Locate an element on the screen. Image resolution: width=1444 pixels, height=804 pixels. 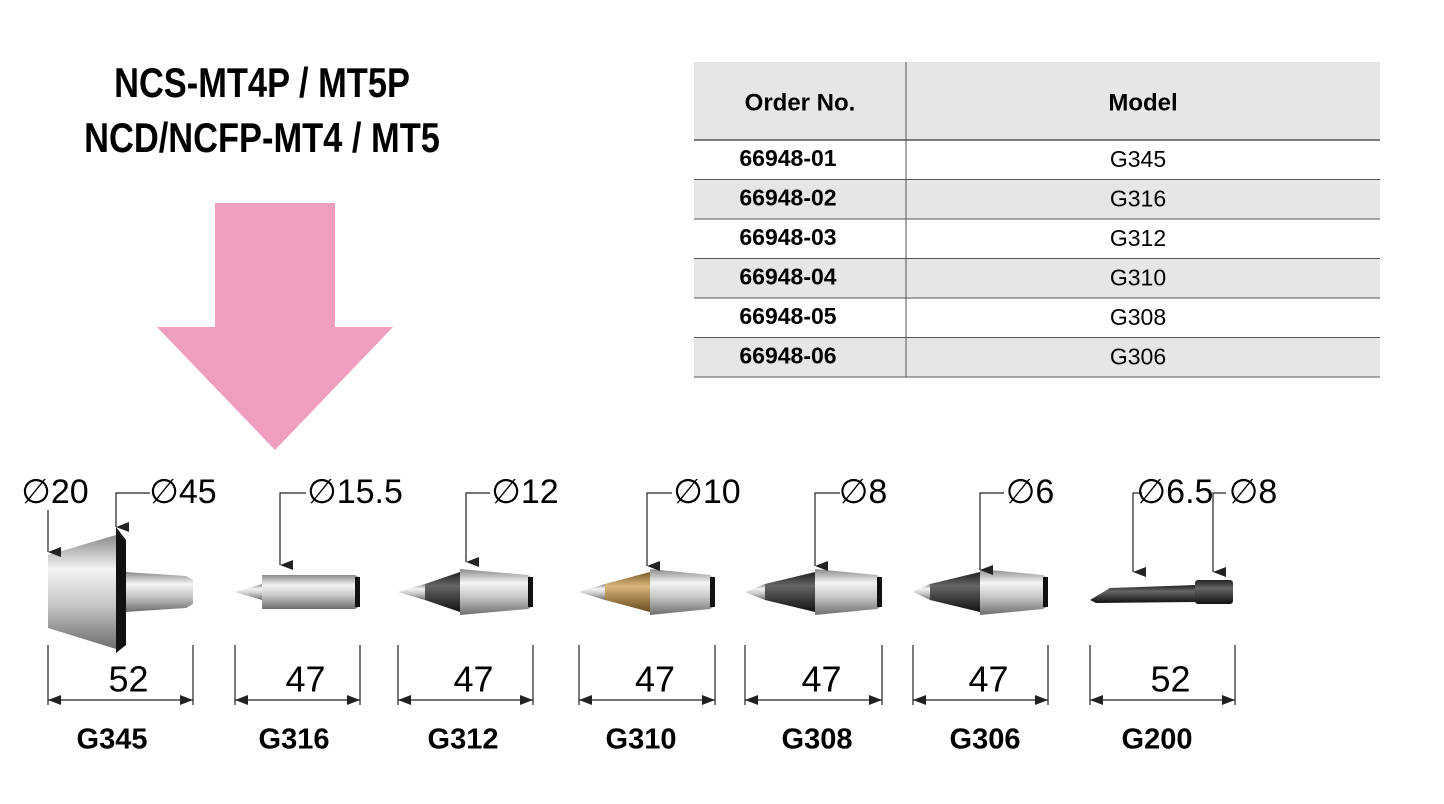
model: G312 is located at coordinates (1138, 238).